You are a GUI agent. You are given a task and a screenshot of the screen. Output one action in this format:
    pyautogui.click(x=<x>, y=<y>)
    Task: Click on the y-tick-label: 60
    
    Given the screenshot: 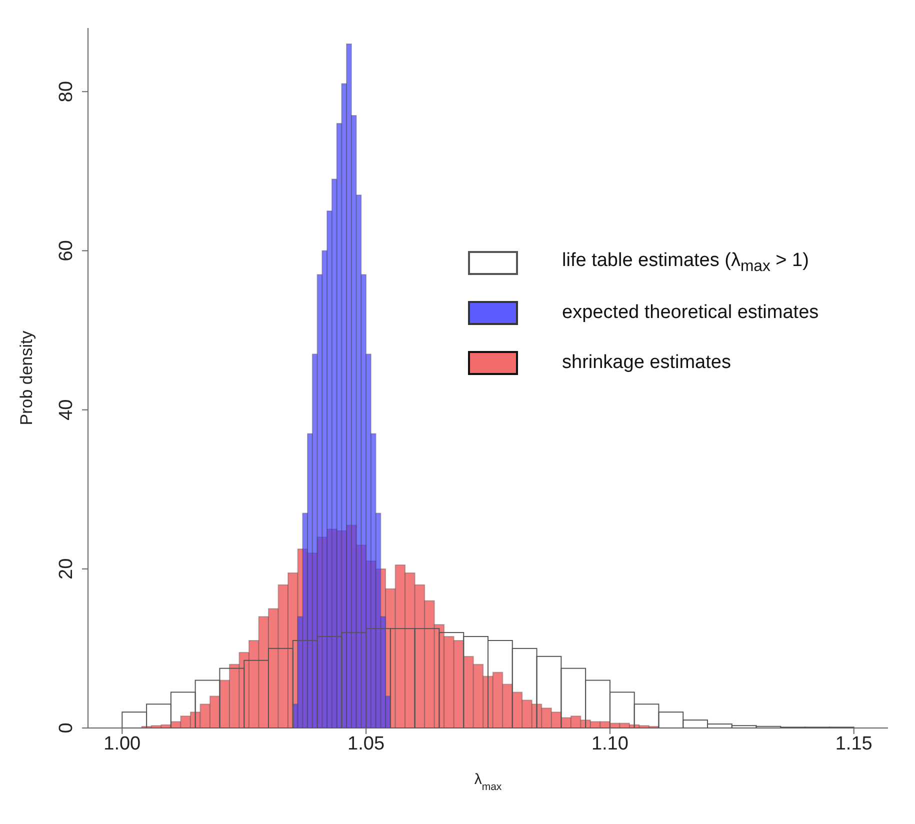 What is the action you would take?
    pyautogui.click(x=66, y=251)
    